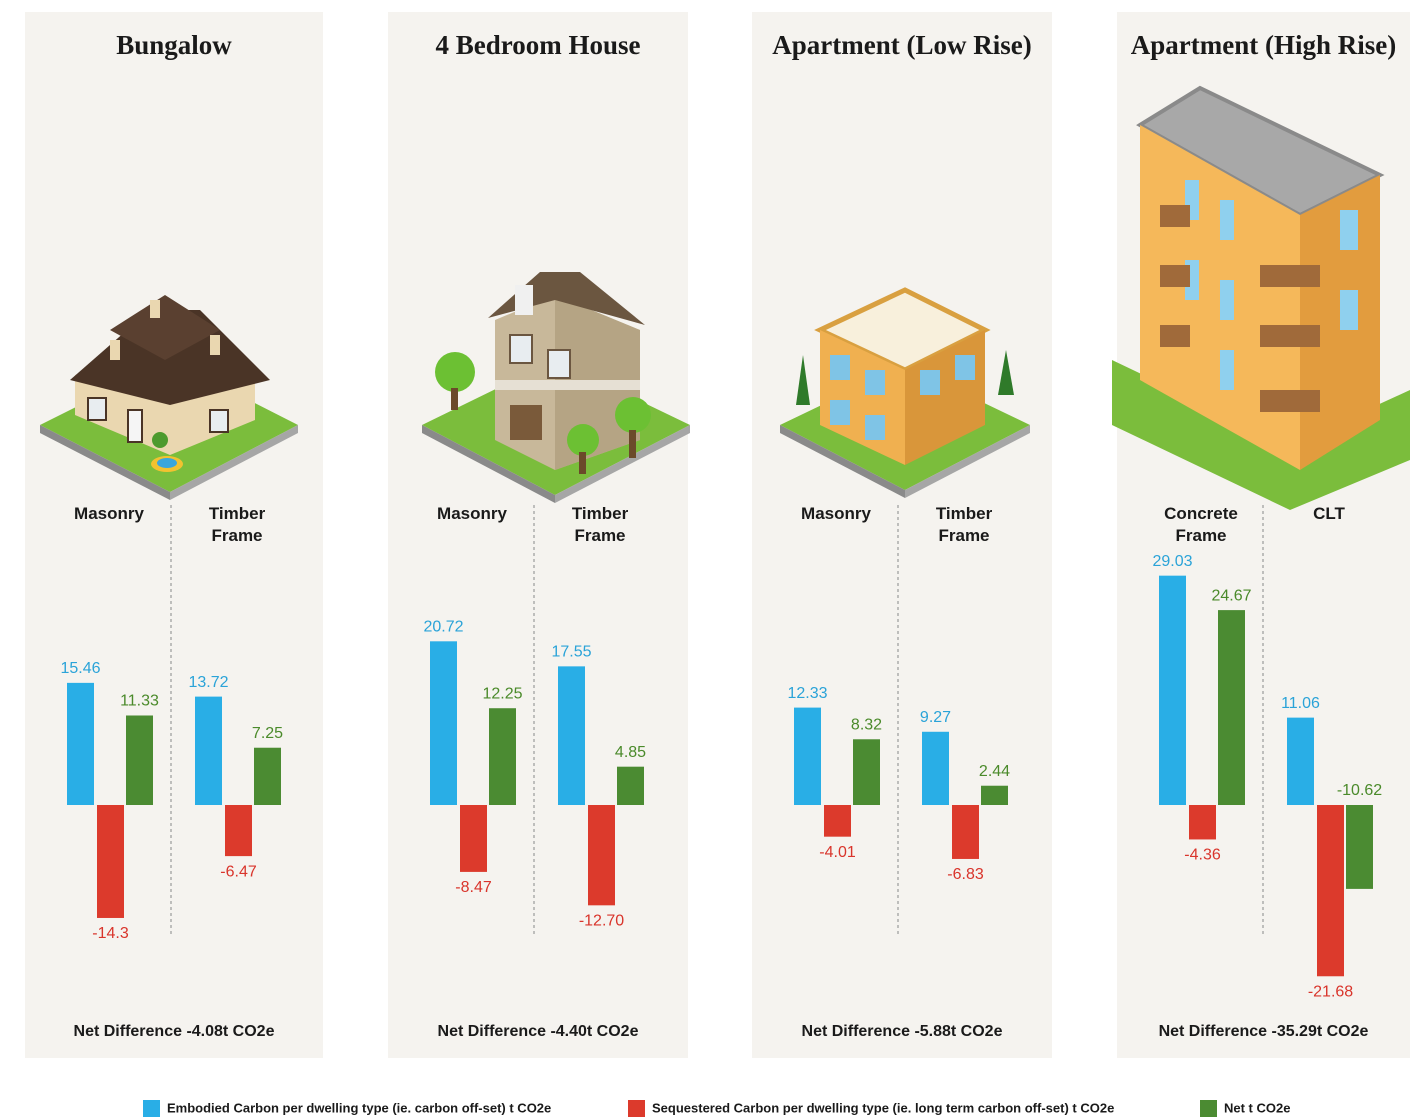 The height and width of the screenshot is (1117, 1410). What do you see at coordinates (905, 392) in the screenshot?
I see `low-rise-illustration` at bounding box center [905, 392].